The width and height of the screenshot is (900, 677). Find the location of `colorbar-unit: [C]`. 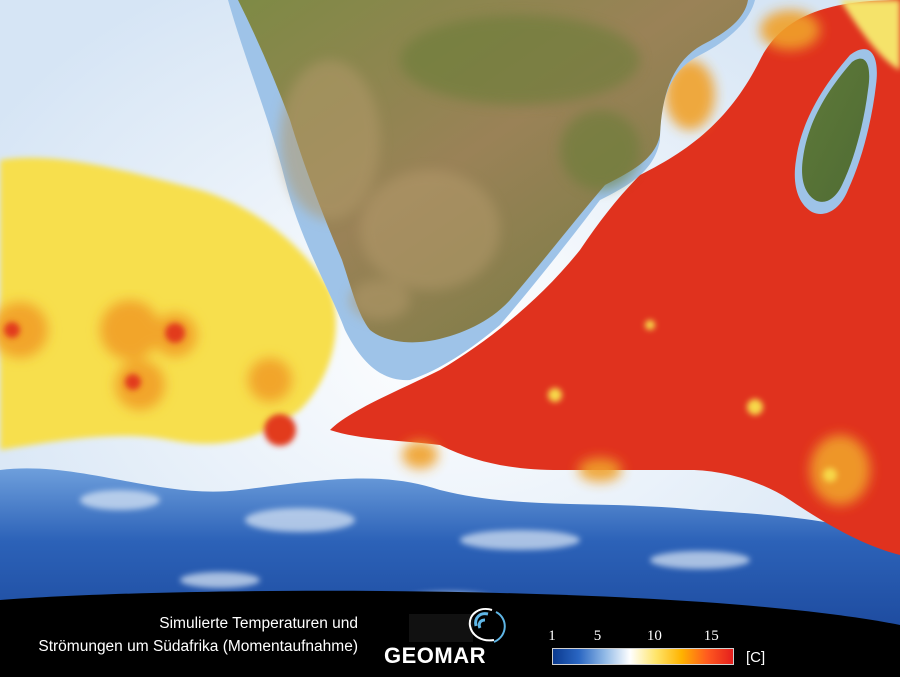

colorbar-unit: [C] is located at coordinates (756, 657).